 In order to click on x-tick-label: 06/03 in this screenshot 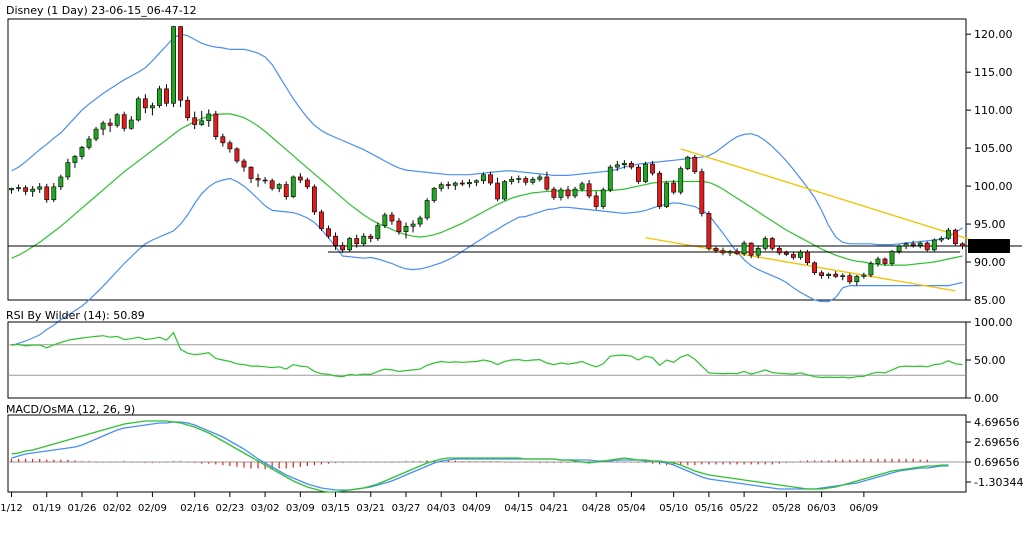, I will do `click(821, 508)`.